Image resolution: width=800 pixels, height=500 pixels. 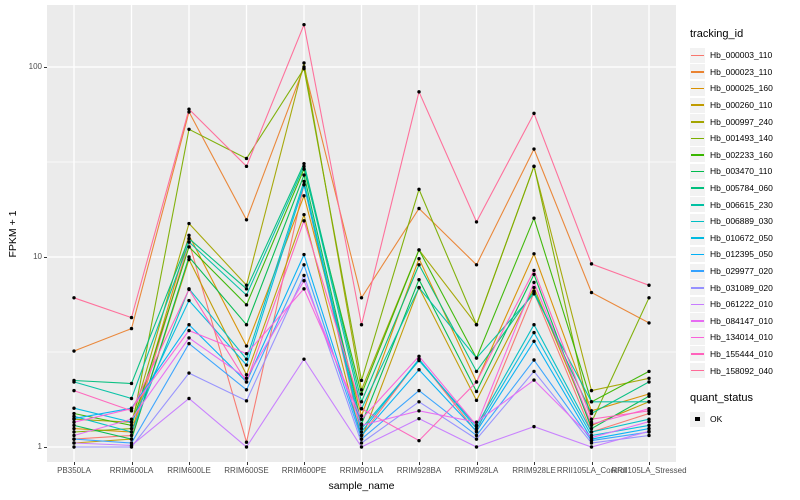 What do you see at coordinates (39, 446) in the screenshot?
I see `y-tick-label-1: 1` at bounding box center [39, 446].